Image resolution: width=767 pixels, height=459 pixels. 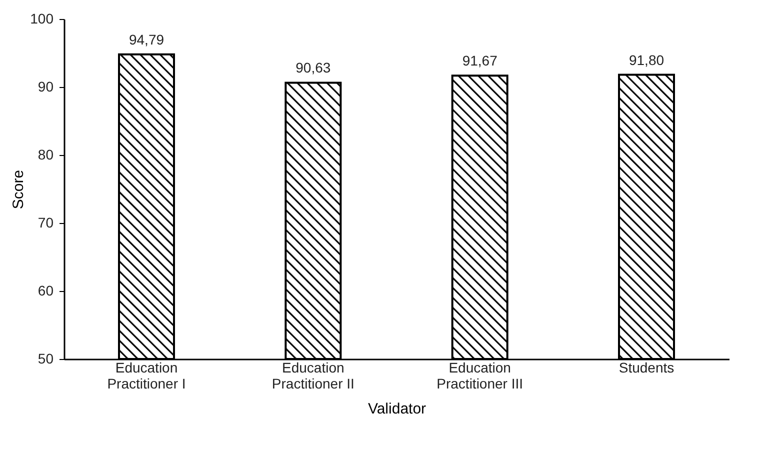 I want to click on y-tick-label: 60, so click(x=46, y=290).